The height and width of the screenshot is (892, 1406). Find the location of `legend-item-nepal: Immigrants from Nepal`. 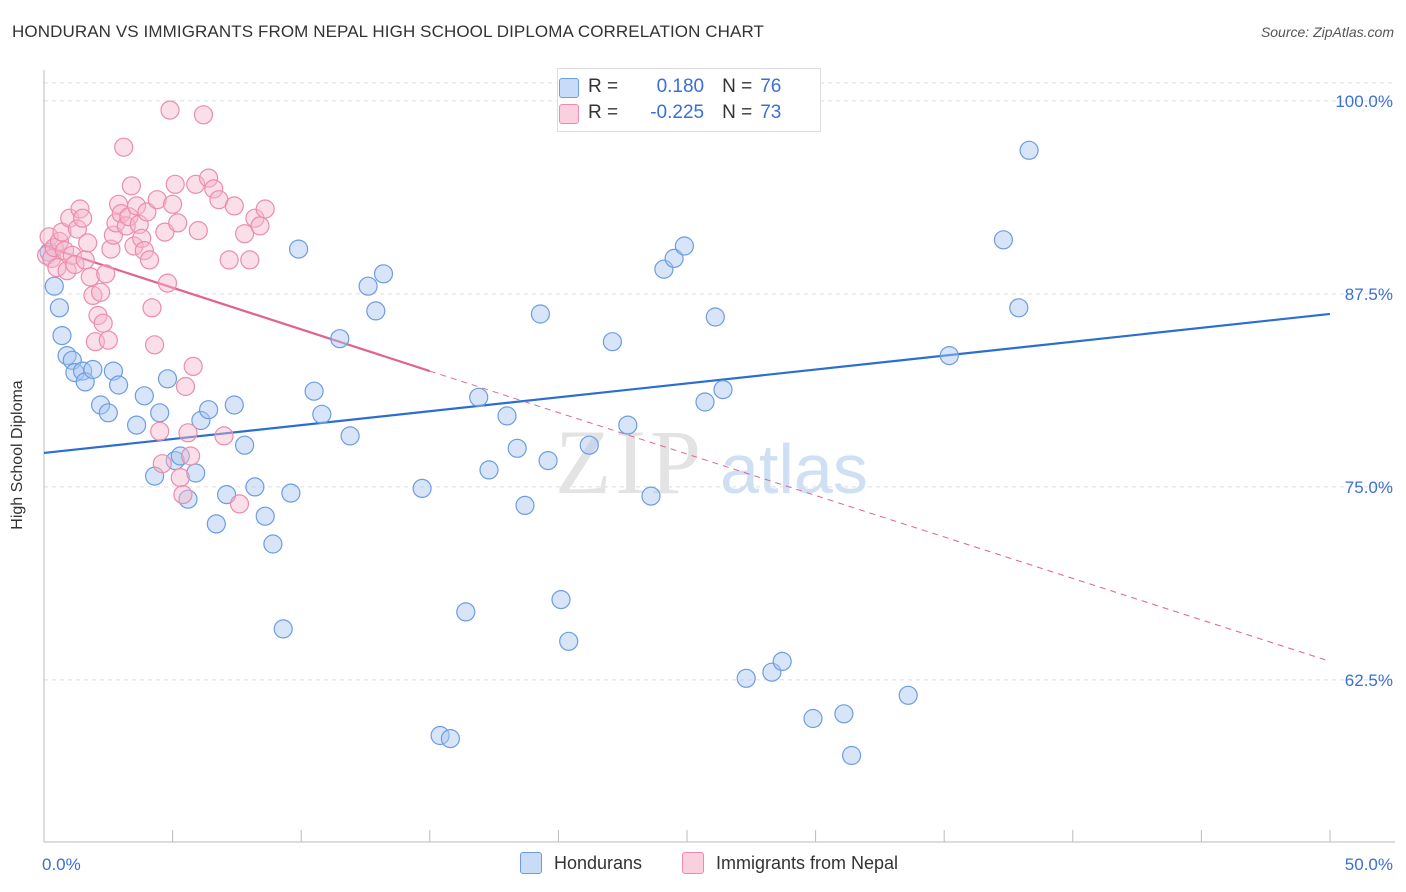

legend-item-nepal: Immigrants from Nepal is located at coordinates (790, 863).